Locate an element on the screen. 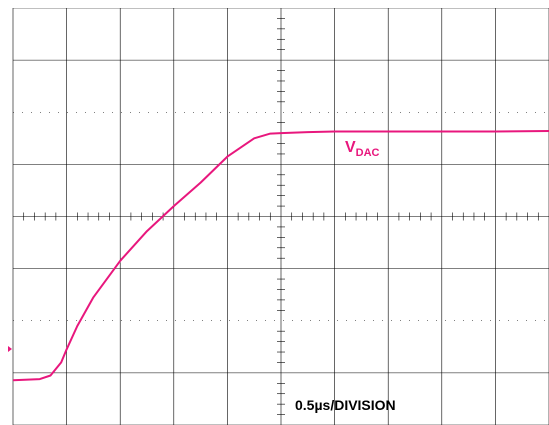  top-margin is located at coordinates (274, 4).